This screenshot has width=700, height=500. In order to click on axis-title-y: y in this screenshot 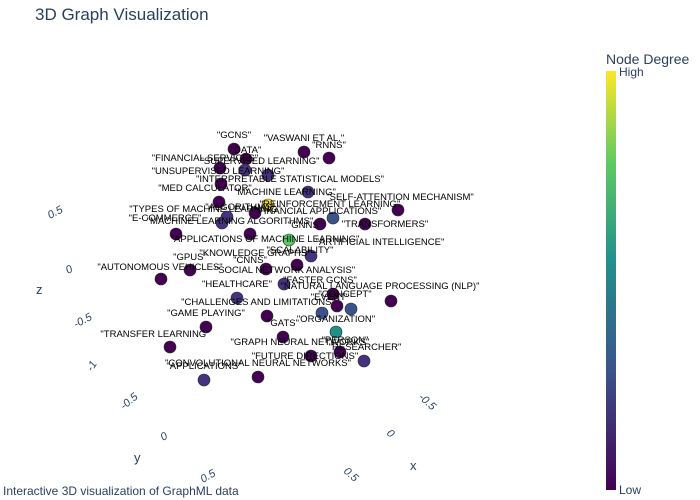, I will do `click(137, 457)`.